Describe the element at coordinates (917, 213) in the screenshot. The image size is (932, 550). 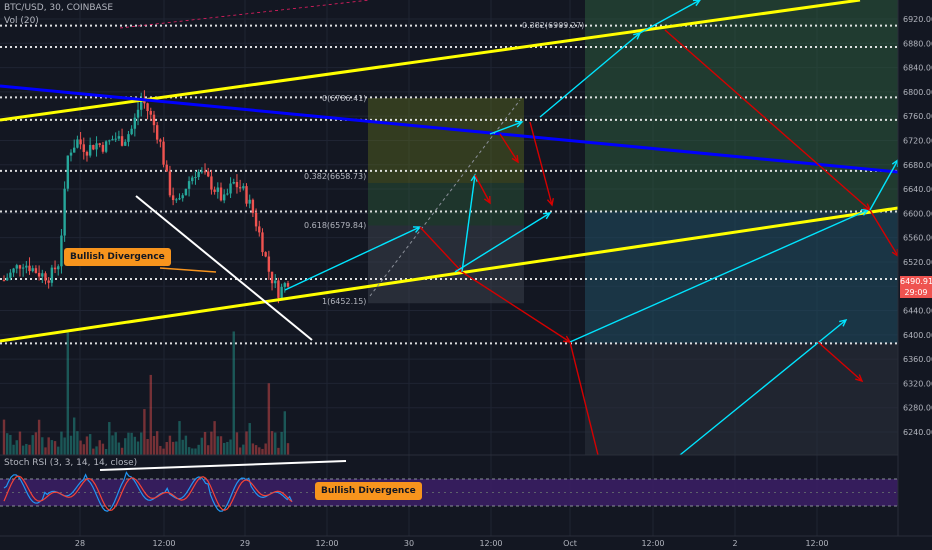
I see `price-tick-label: 6600.00` at that location.